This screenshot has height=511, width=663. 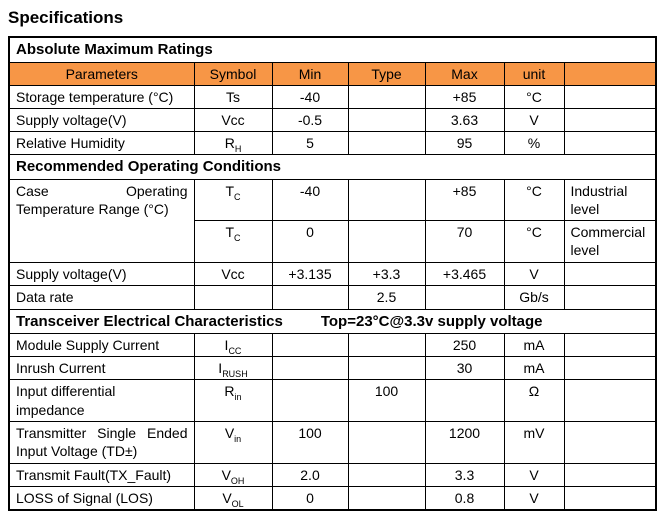 What do you see at coordinates (386, 400) in the screenshot?
I see `cell-type: 100` at bounding box center [386, 400].